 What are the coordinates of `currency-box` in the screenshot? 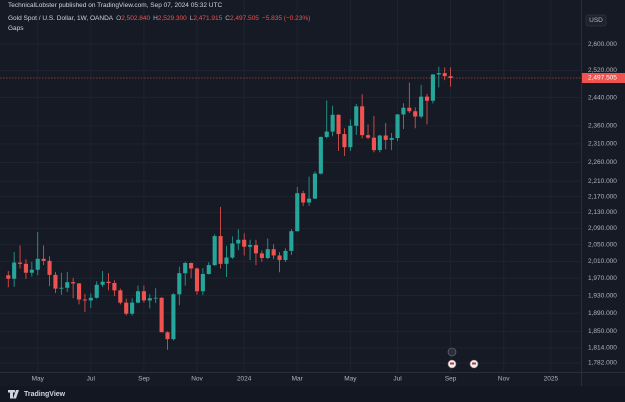 It's located at (596, 20).